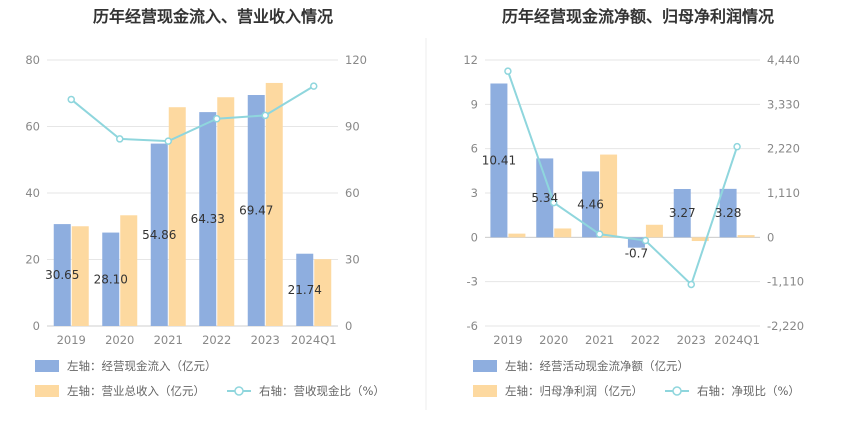 This screenshot has width=850, height=437. I want to click on data-label: 3.28, so click(728, 213).